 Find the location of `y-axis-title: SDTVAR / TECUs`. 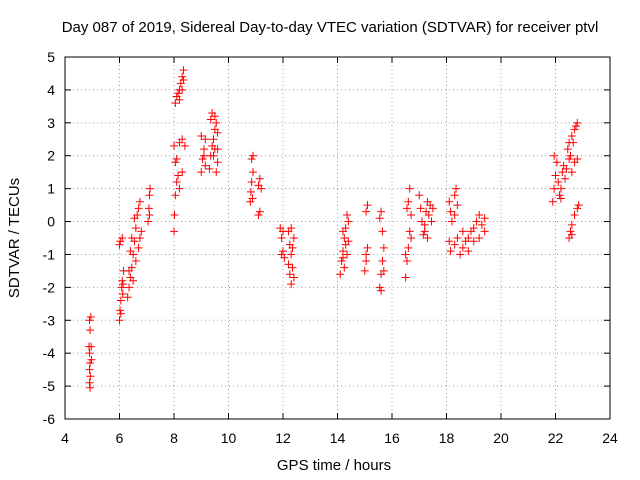

y-axis-title: SDTVAR / TECUs is located at coordinates (14, 238).